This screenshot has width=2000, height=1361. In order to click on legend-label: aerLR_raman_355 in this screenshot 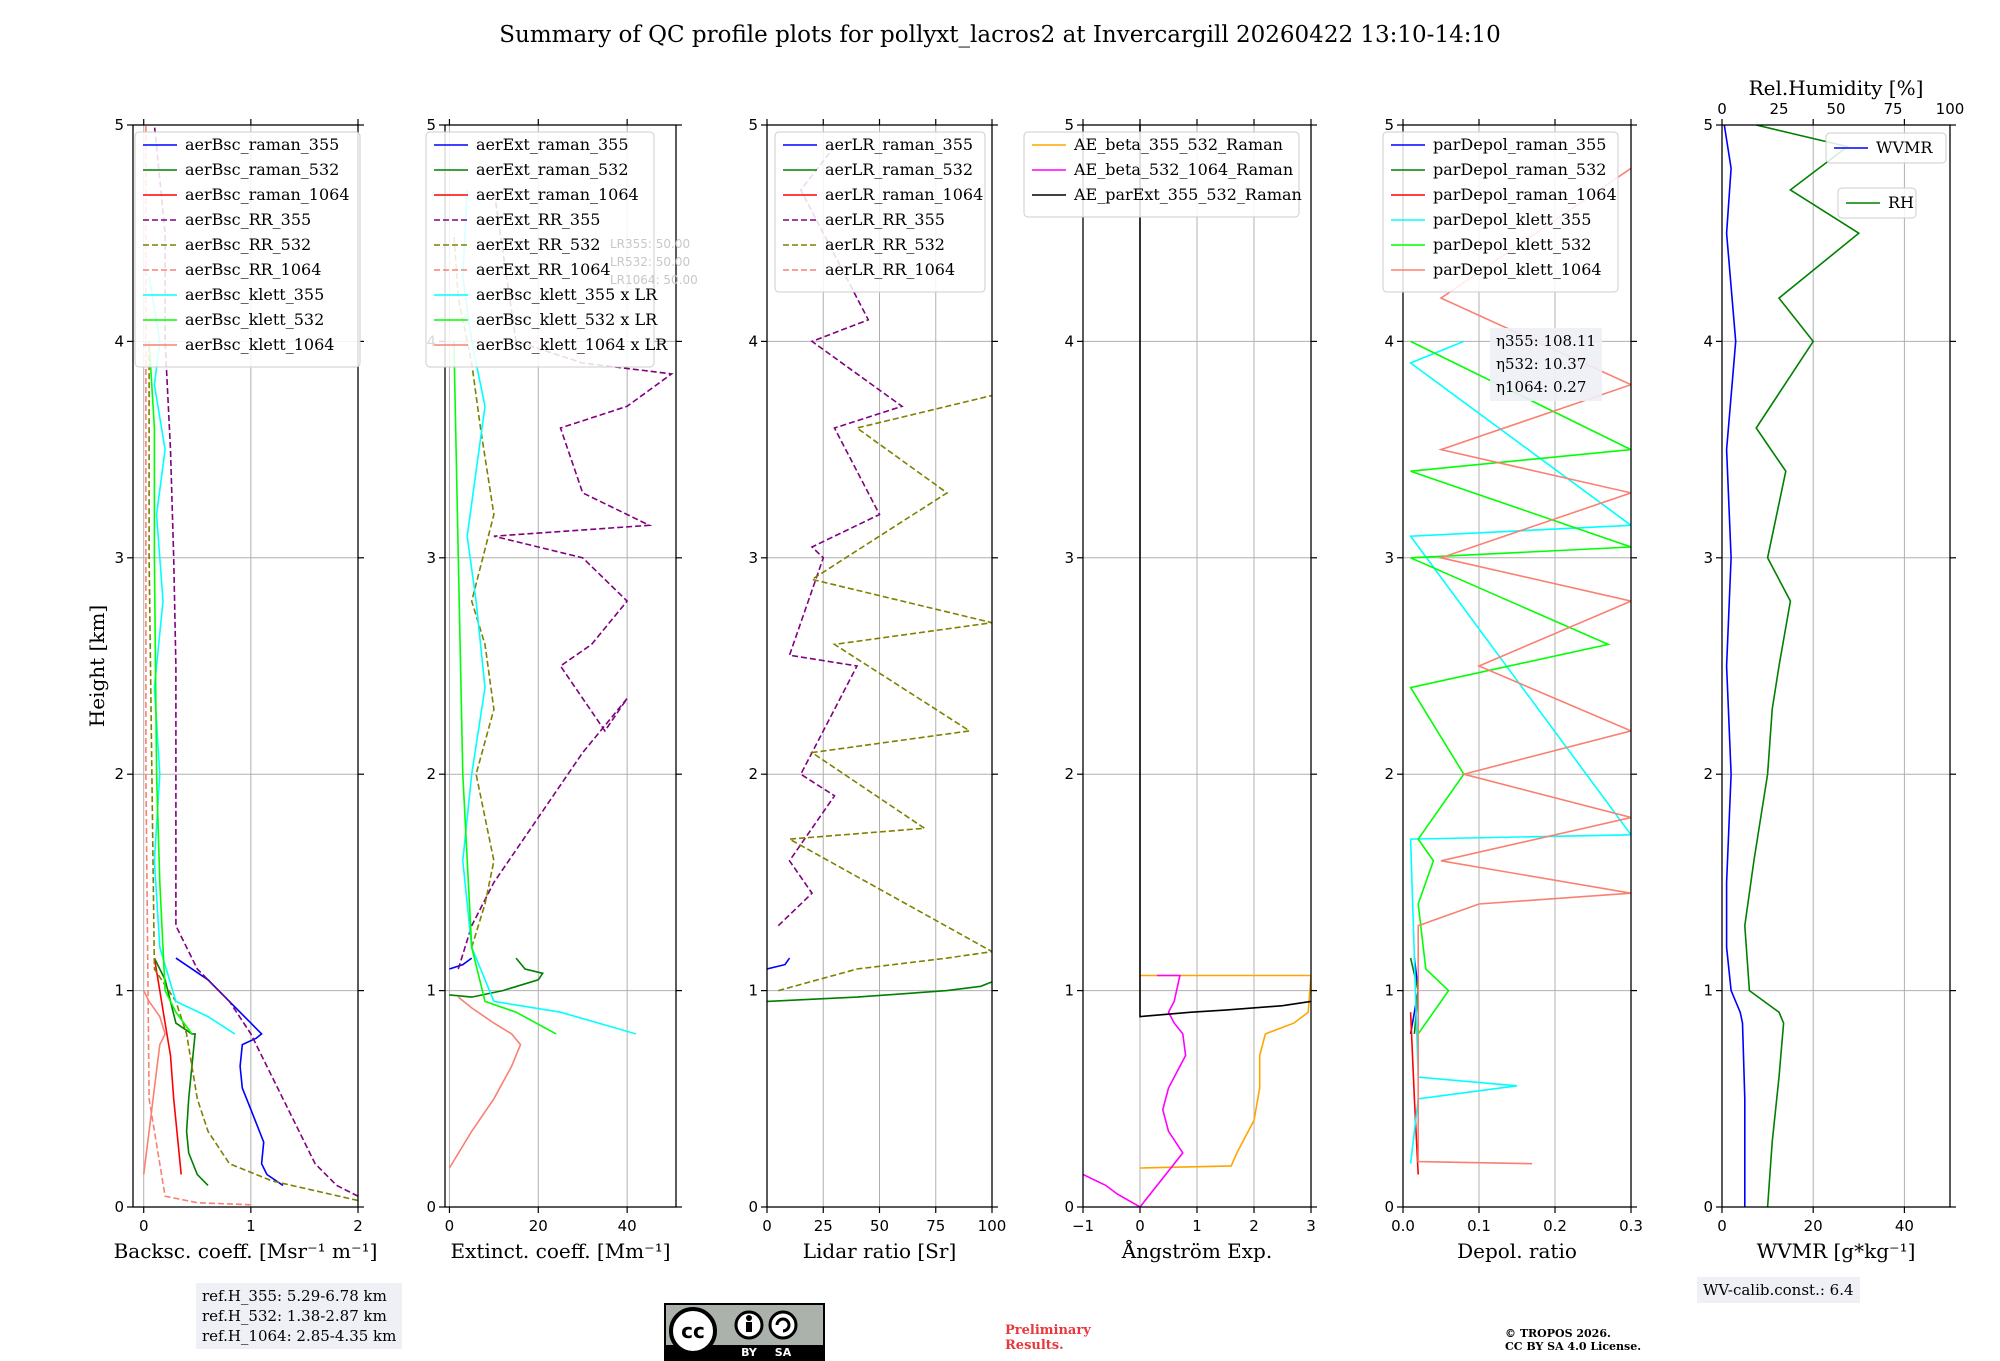, I will do `click(899, 144)`.